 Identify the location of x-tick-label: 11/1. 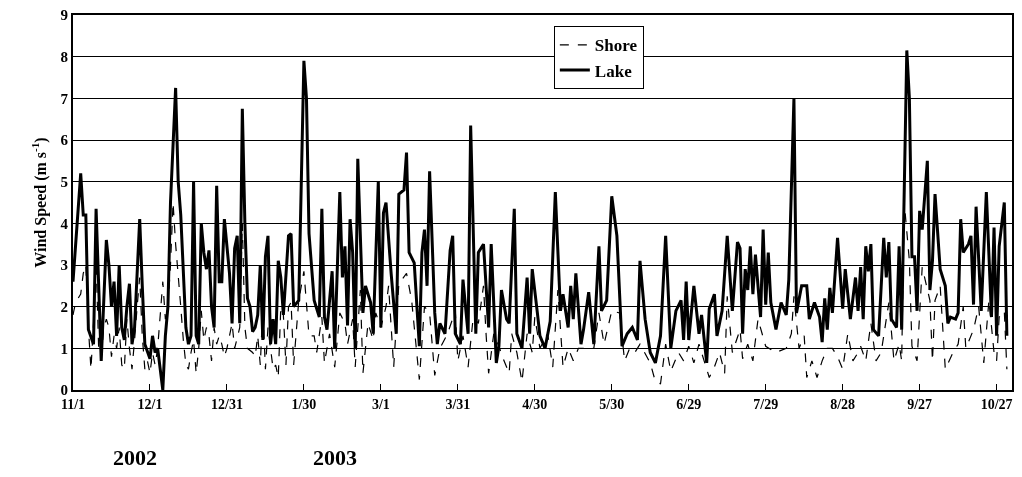
(73, 404).